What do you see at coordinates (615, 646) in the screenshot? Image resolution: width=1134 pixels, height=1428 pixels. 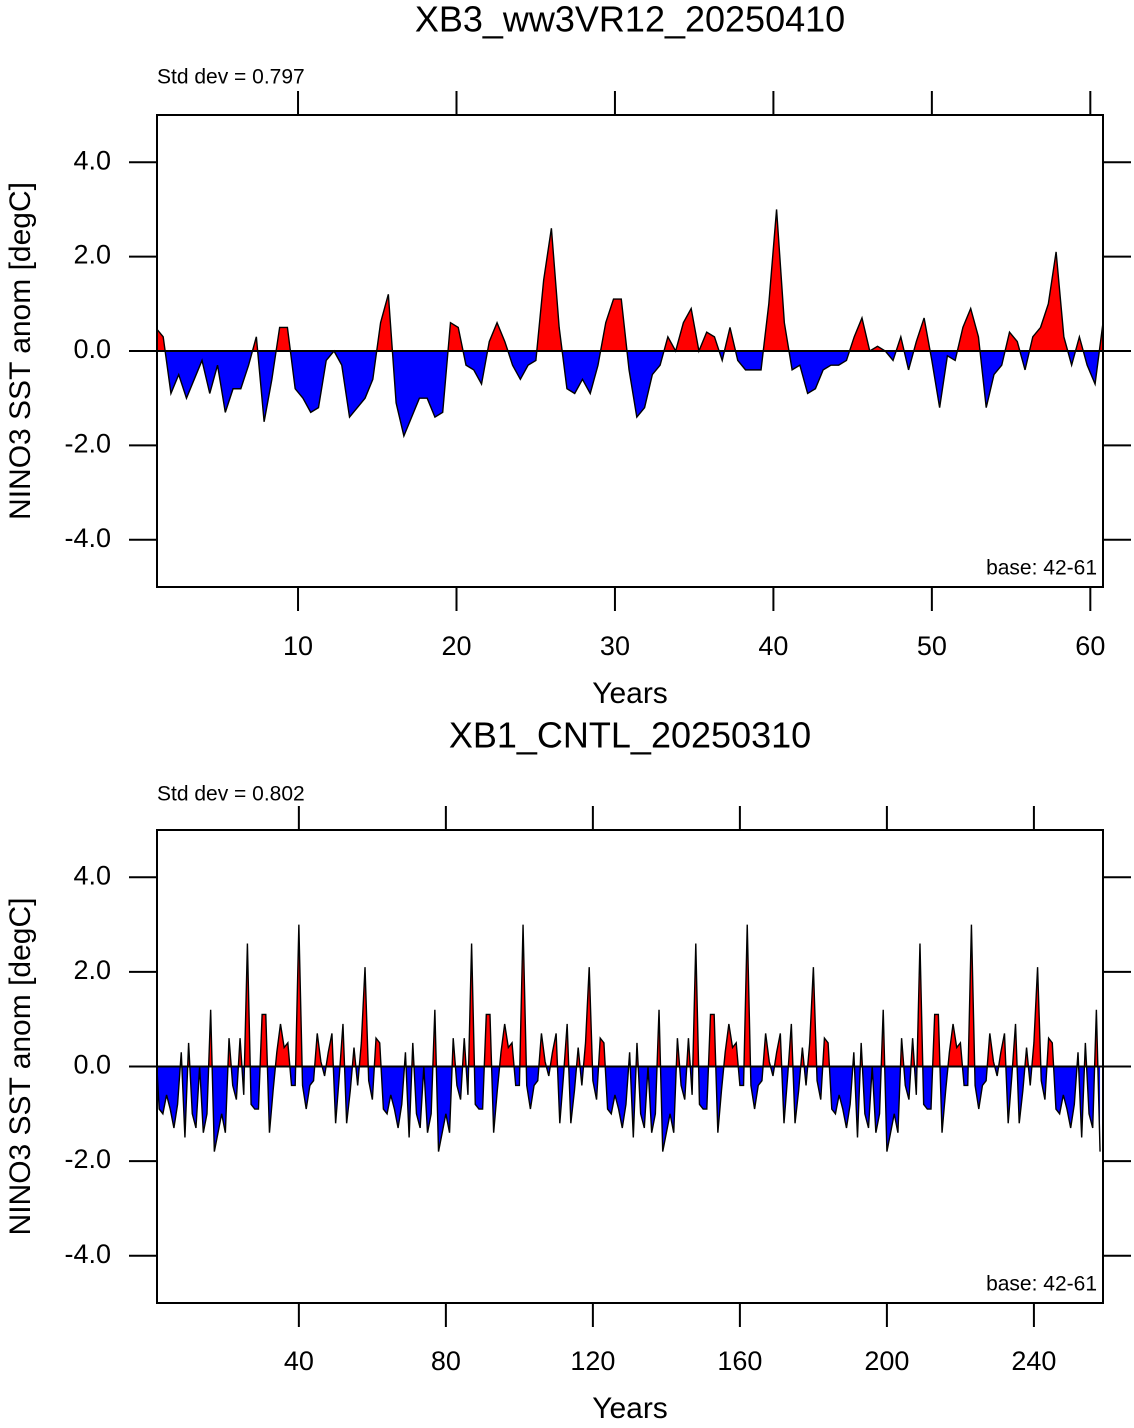 I see `x-tick-label: 30` at bounding box center [615, 646].